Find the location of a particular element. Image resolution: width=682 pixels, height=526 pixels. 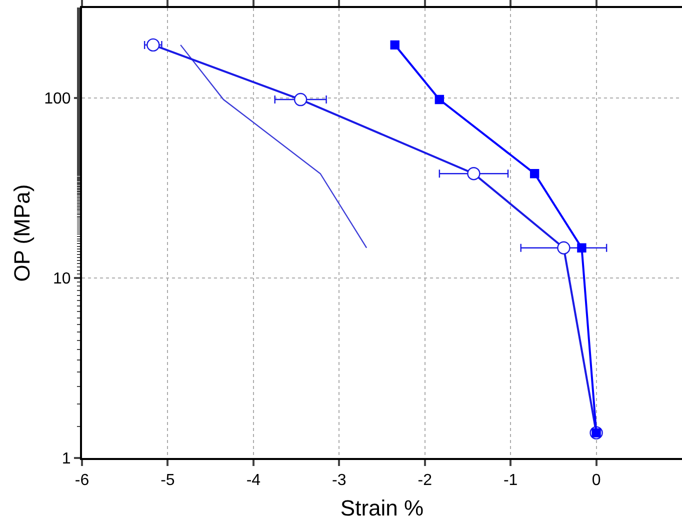

x-tick-label: -3 is located at coordinates (339, 481).